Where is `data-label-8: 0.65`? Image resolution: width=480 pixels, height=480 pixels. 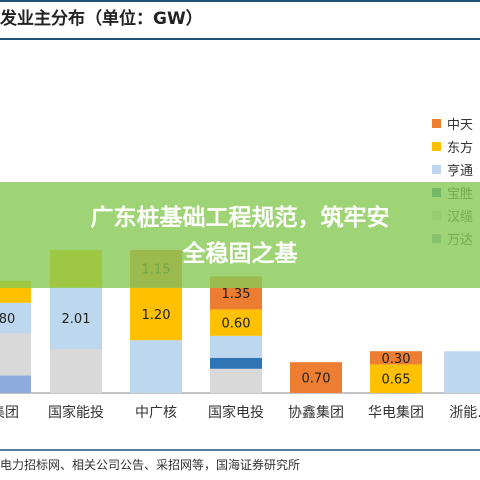 data-label-8: 0.65 is located at coordinates (396, 380).